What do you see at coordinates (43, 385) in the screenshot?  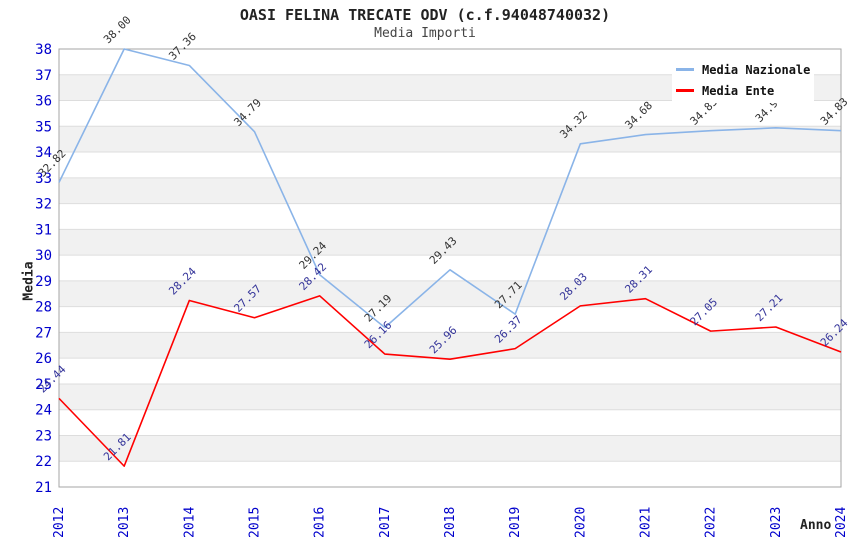 I see `svg-text: 25` at bounding box center [43, 385].